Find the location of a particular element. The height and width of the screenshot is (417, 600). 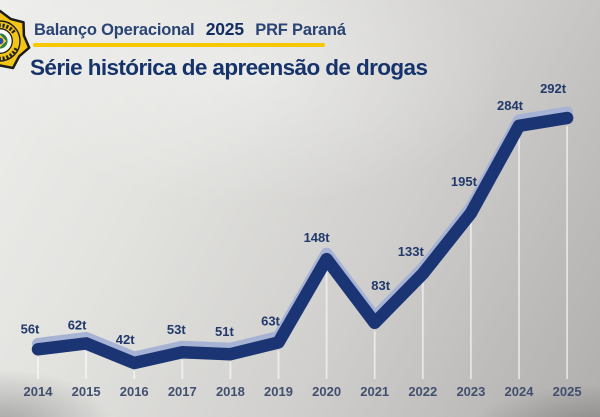

x-axis-year-label: 2018 is located at coordinates (230, 391).